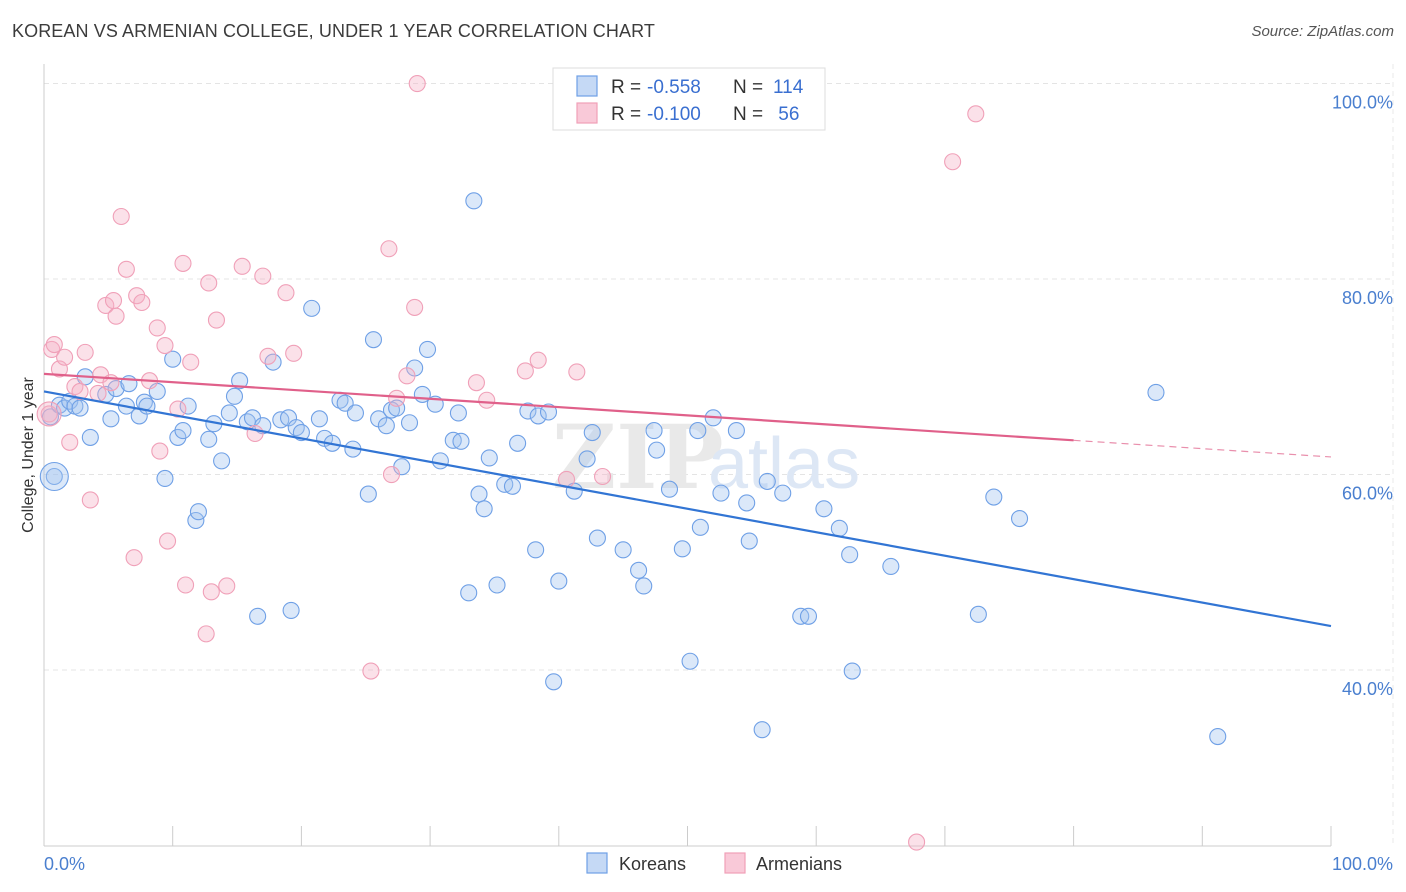 The image size is (1406, 892). I want to click on series-legend-swatch-koreans, so click(597, 863).